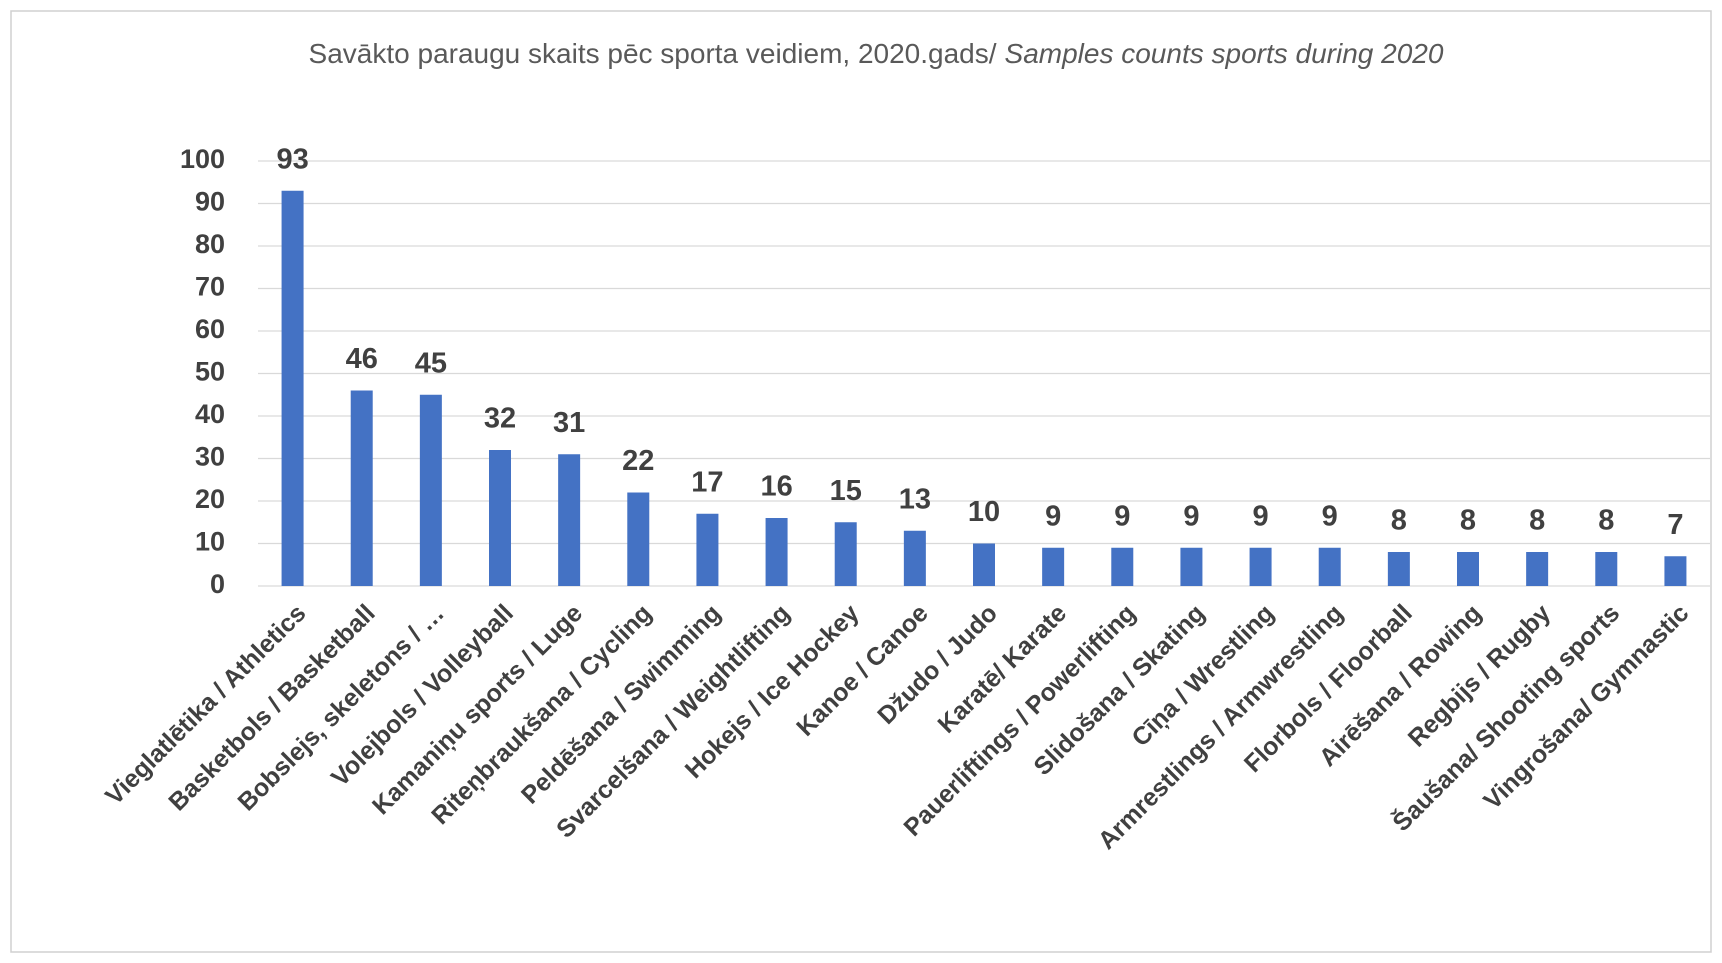 Image resolution: width=1722 pixels, height=963 pixels. What do you see at coordinates (210, 329) in the screenshot?
I see `y-tick-label: 60` at bounding box center [210, 329].